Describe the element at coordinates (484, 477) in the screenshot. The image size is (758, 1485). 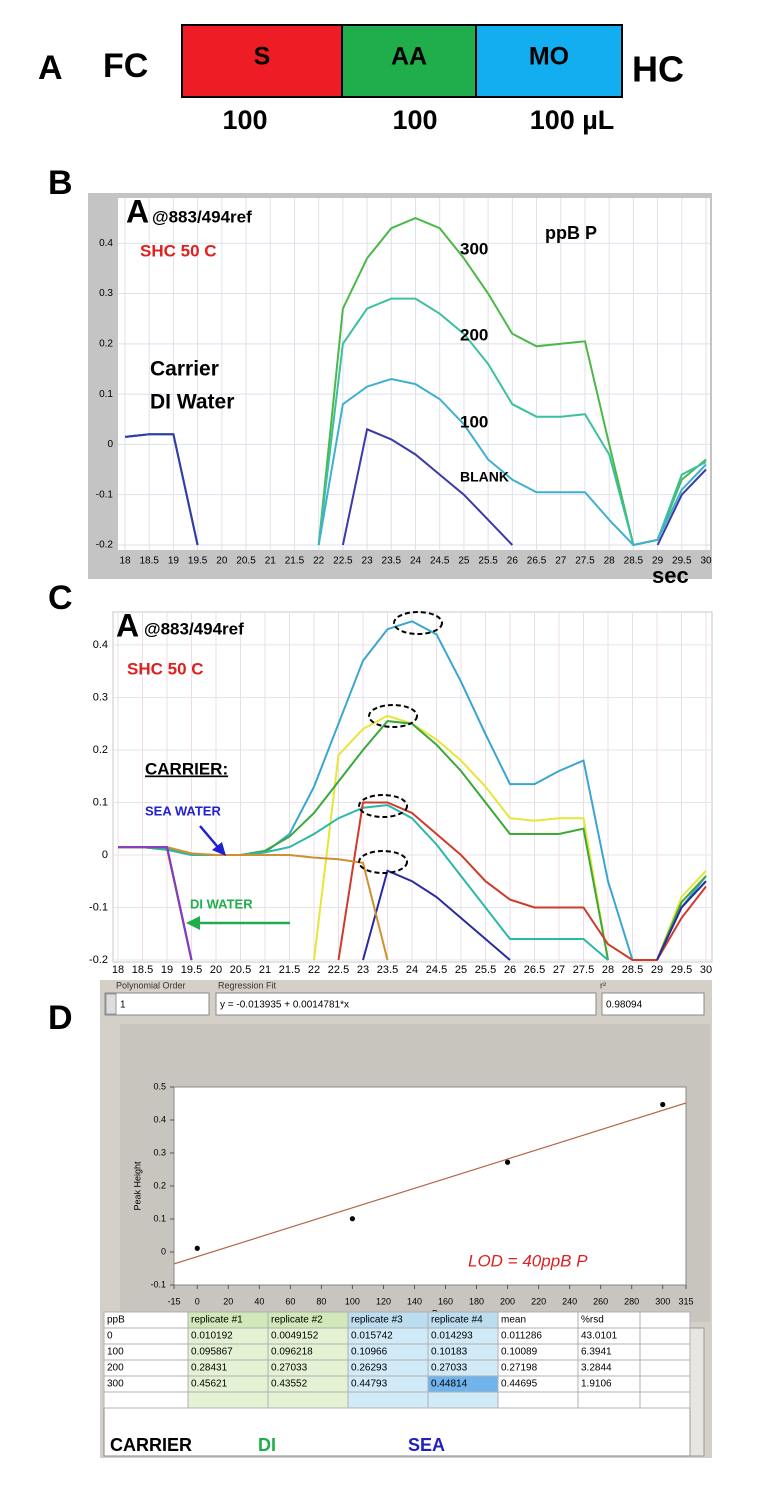
I see `series-label: BLANK` at that location.